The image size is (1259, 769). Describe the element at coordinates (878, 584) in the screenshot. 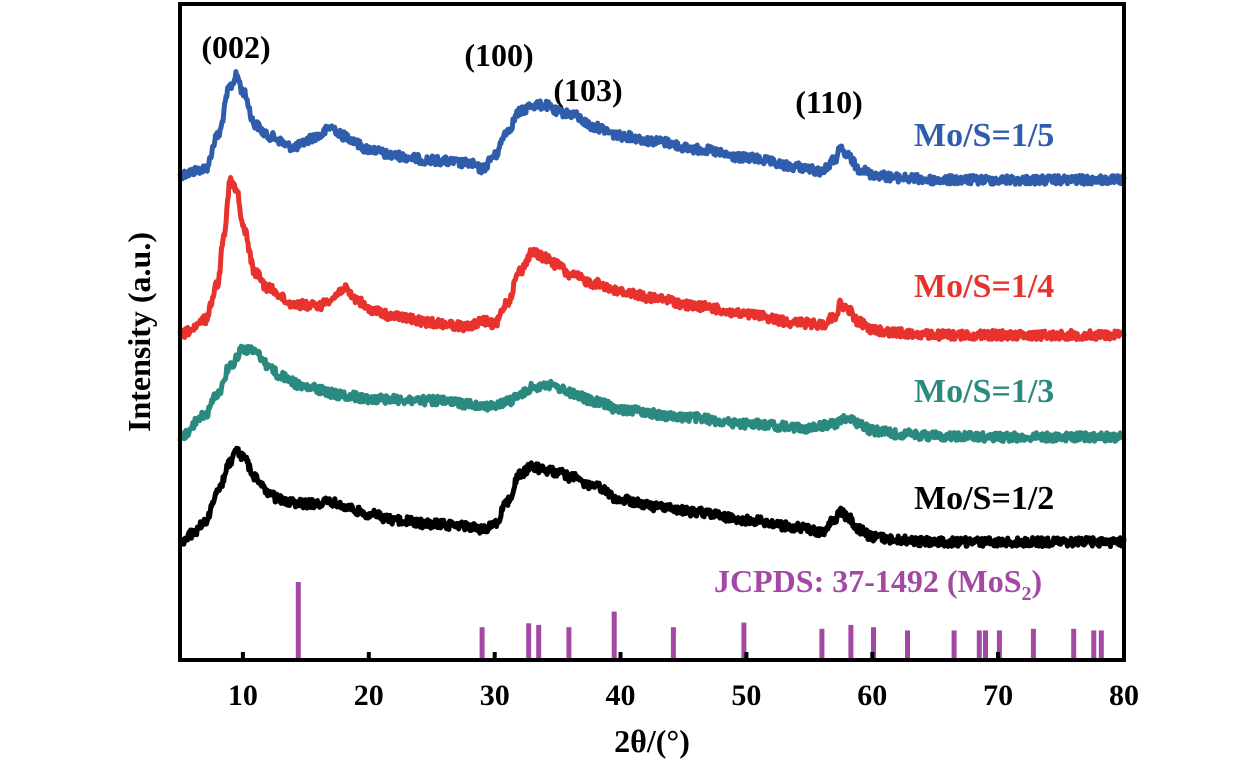

I see `reference-label: JCPDS: 37-1492 (MoS2)` at that location.